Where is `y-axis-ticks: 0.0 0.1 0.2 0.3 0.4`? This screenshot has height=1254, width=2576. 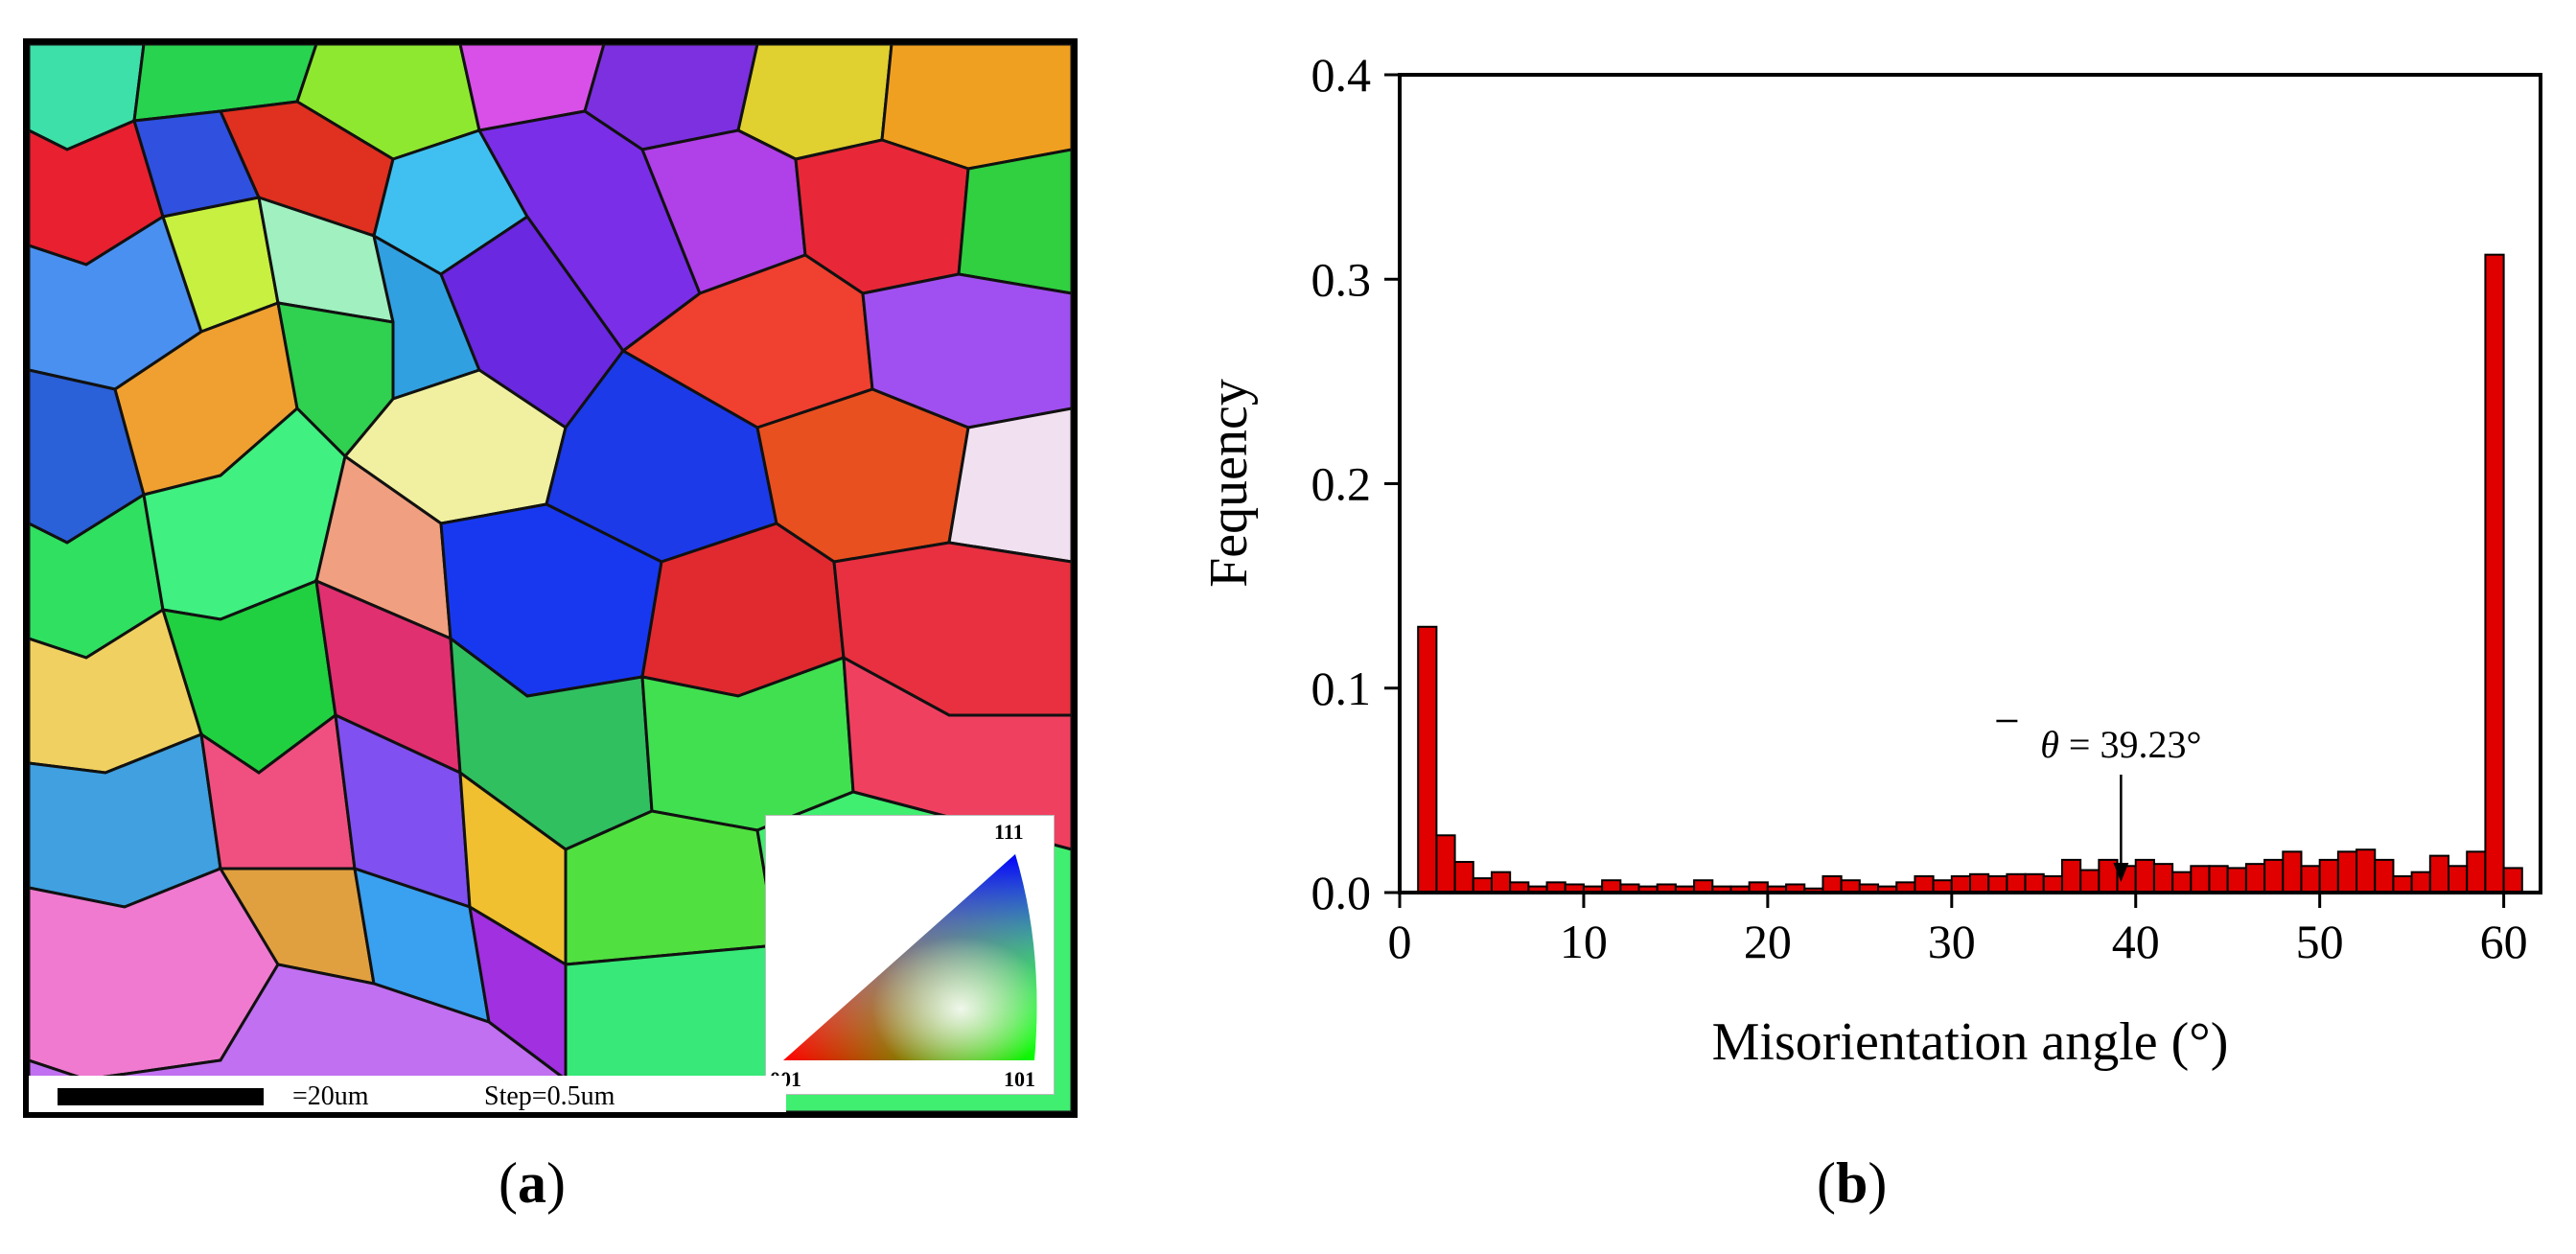
y-axis-ticks: 0.0 0.1 0.2 0.3 0.4 is located at coordinates (1356, 483).